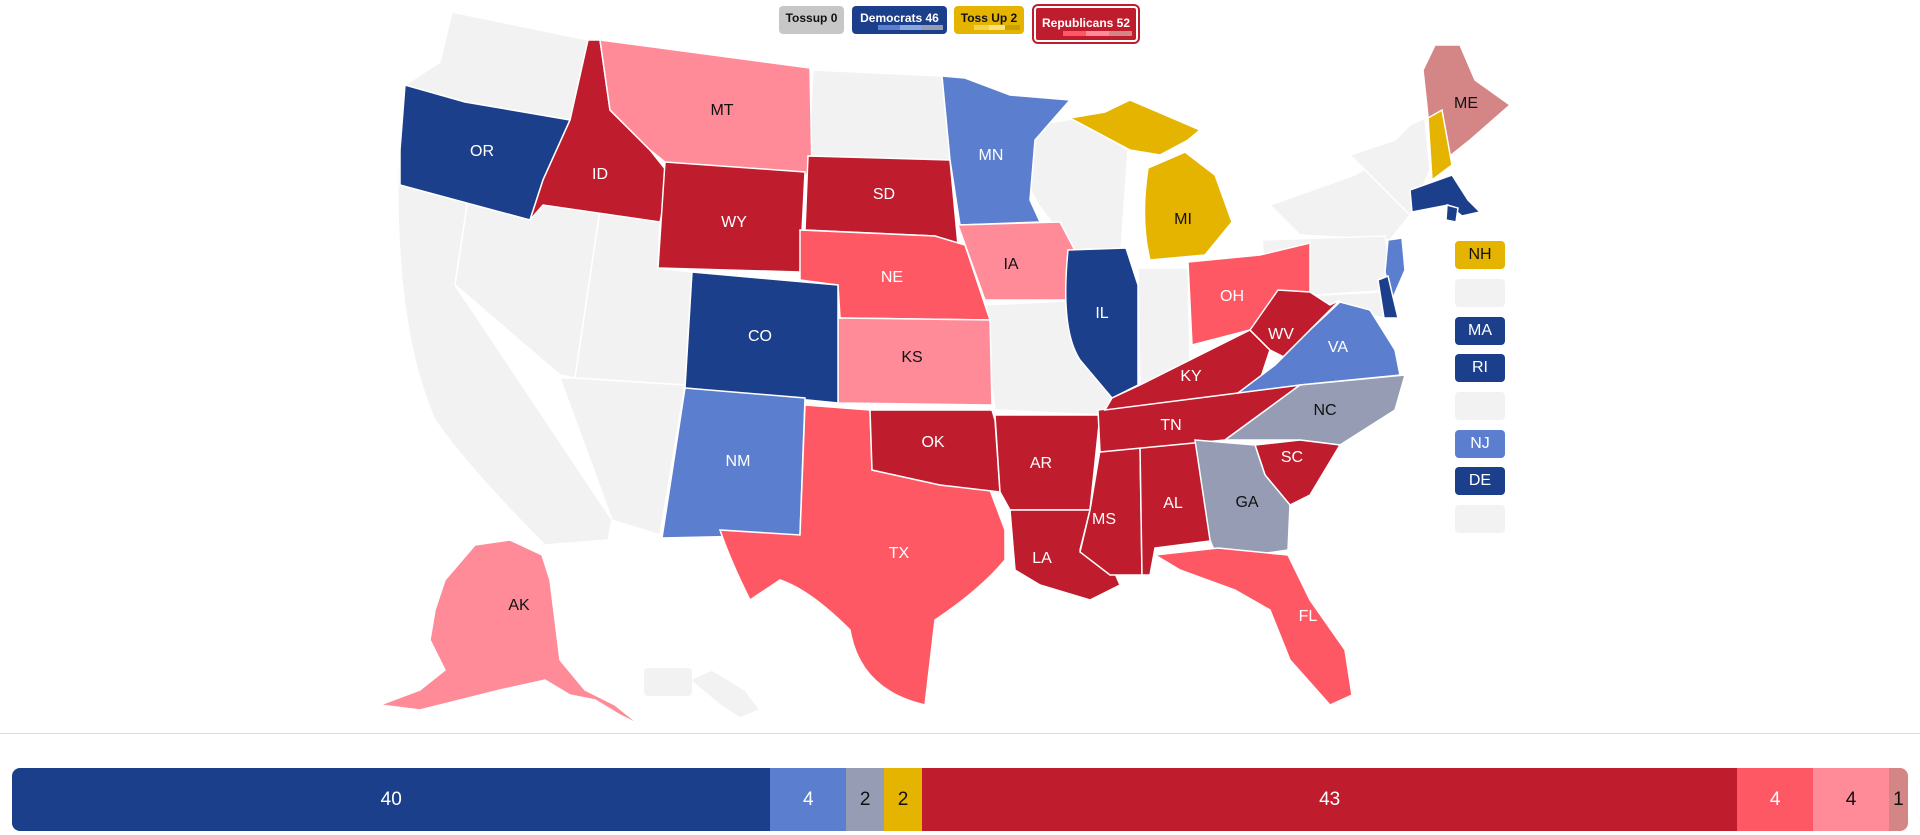 This screenshot has width=1920, height=835. I want to click on state-de, so click(1388, 296).